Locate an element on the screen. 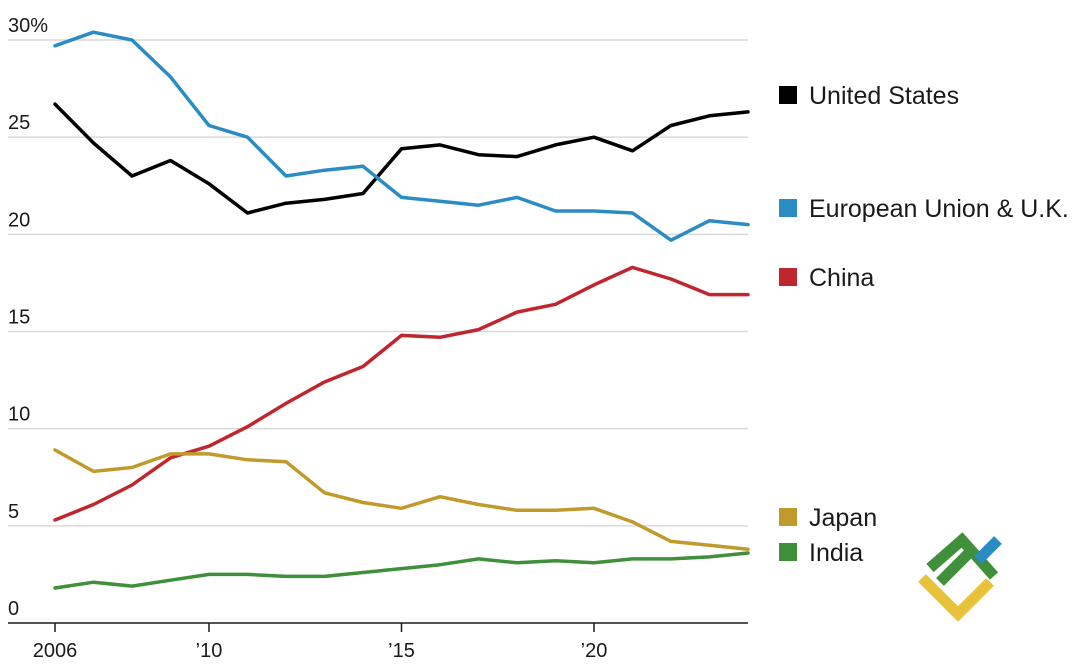 The image size is (1072, 671). legend-label-european-union-u-k: European Union & U.K. is located at coordinates (939, 209).